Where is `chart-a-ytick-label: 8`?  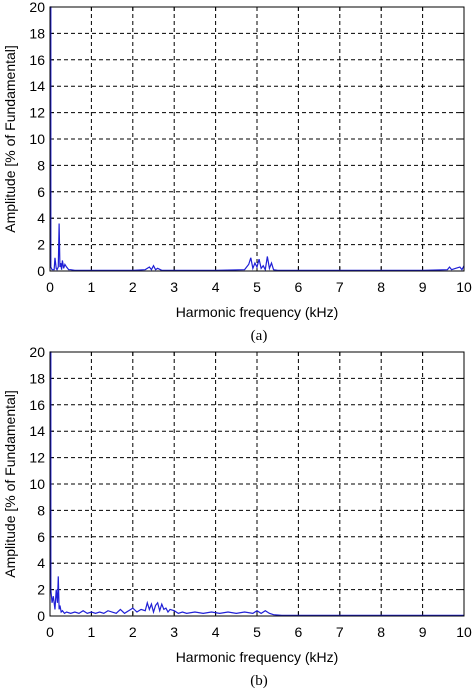
chart-a-ytick-label: 8 is located at coordinates (41, 165).